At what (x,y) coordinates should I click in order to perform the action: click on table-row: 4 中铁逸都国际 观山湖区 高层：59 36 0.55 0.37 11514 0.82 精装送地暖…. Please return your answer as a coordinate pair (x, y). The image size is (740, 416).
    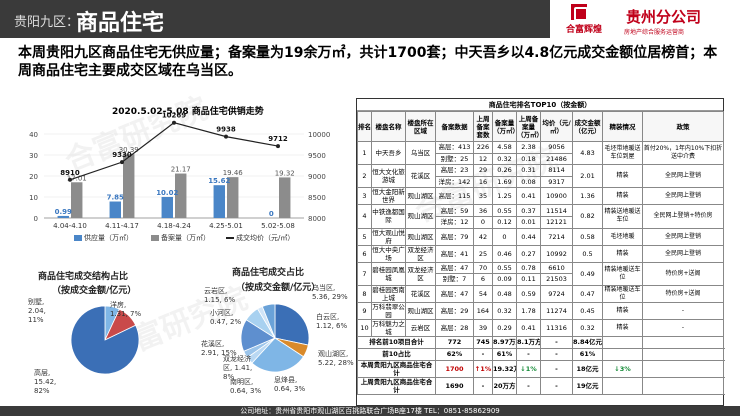
    Looking at the image, I should click on (540, 216).